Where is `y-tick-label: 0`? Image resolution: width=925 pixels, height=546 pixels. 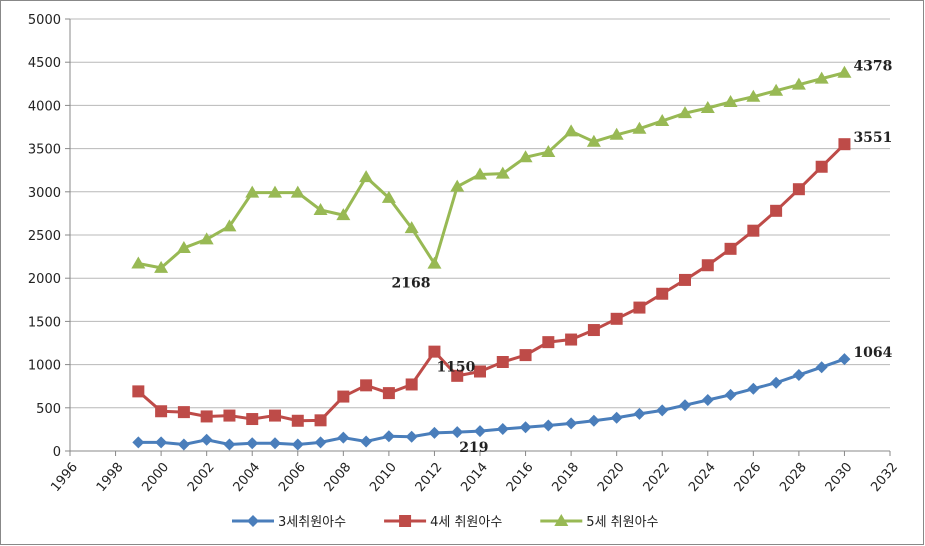 y-tick-label: 0 is located at coordinates (57, 452).